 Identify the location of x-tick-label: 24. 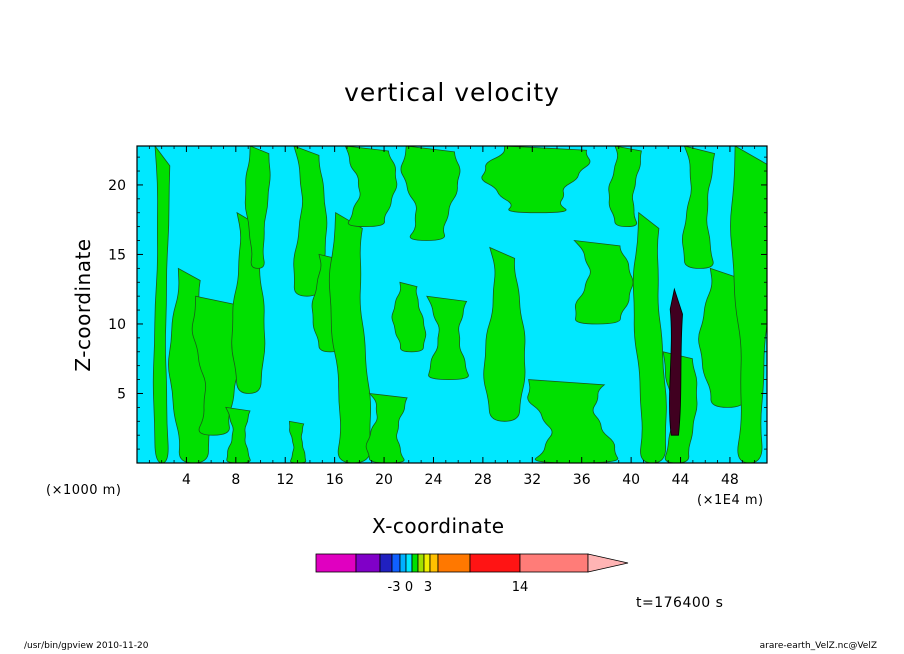
(434, 480).